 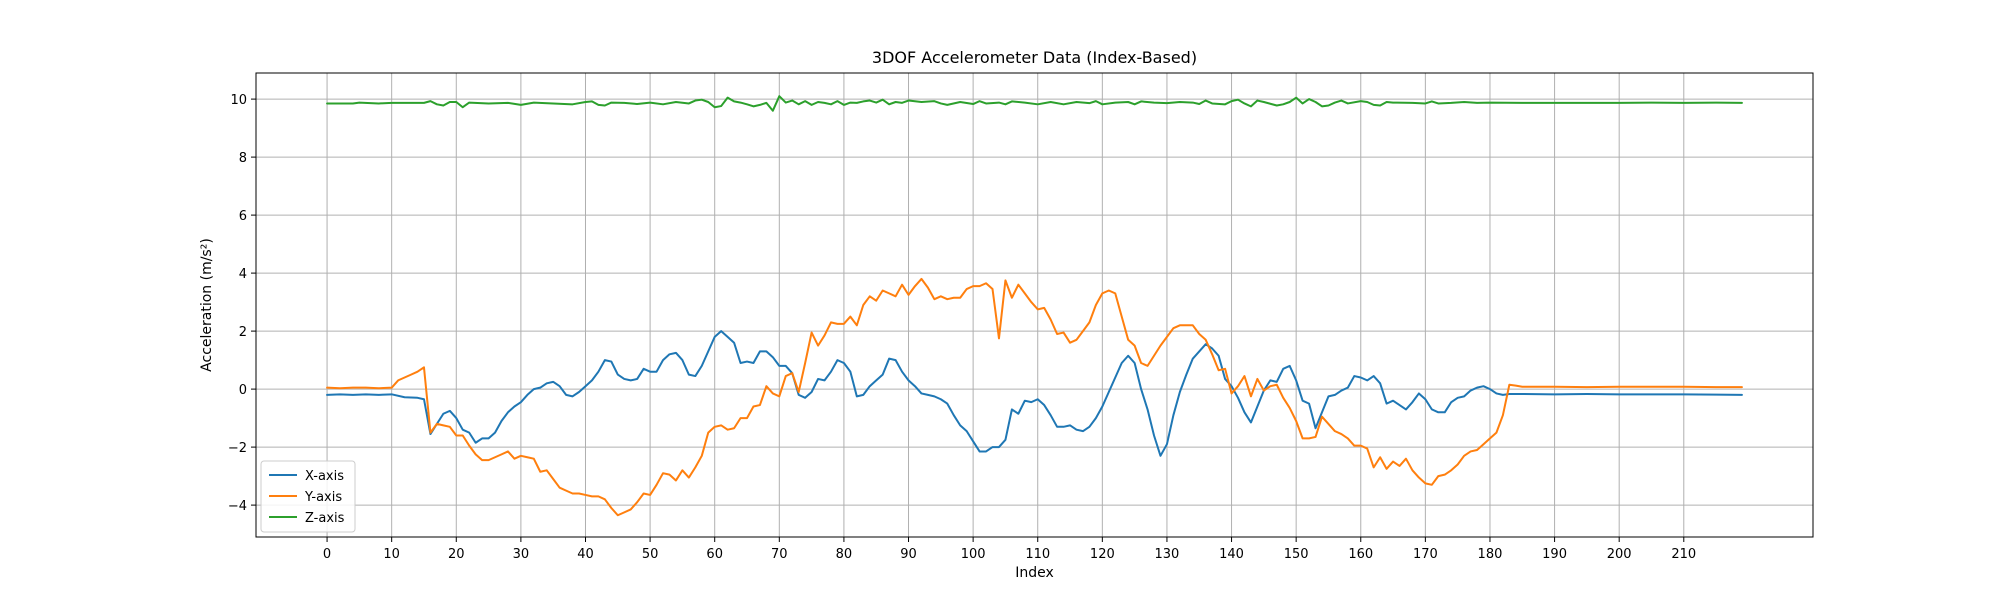 I want to click on x-tick-label: 0, so click(x=327, y=554).